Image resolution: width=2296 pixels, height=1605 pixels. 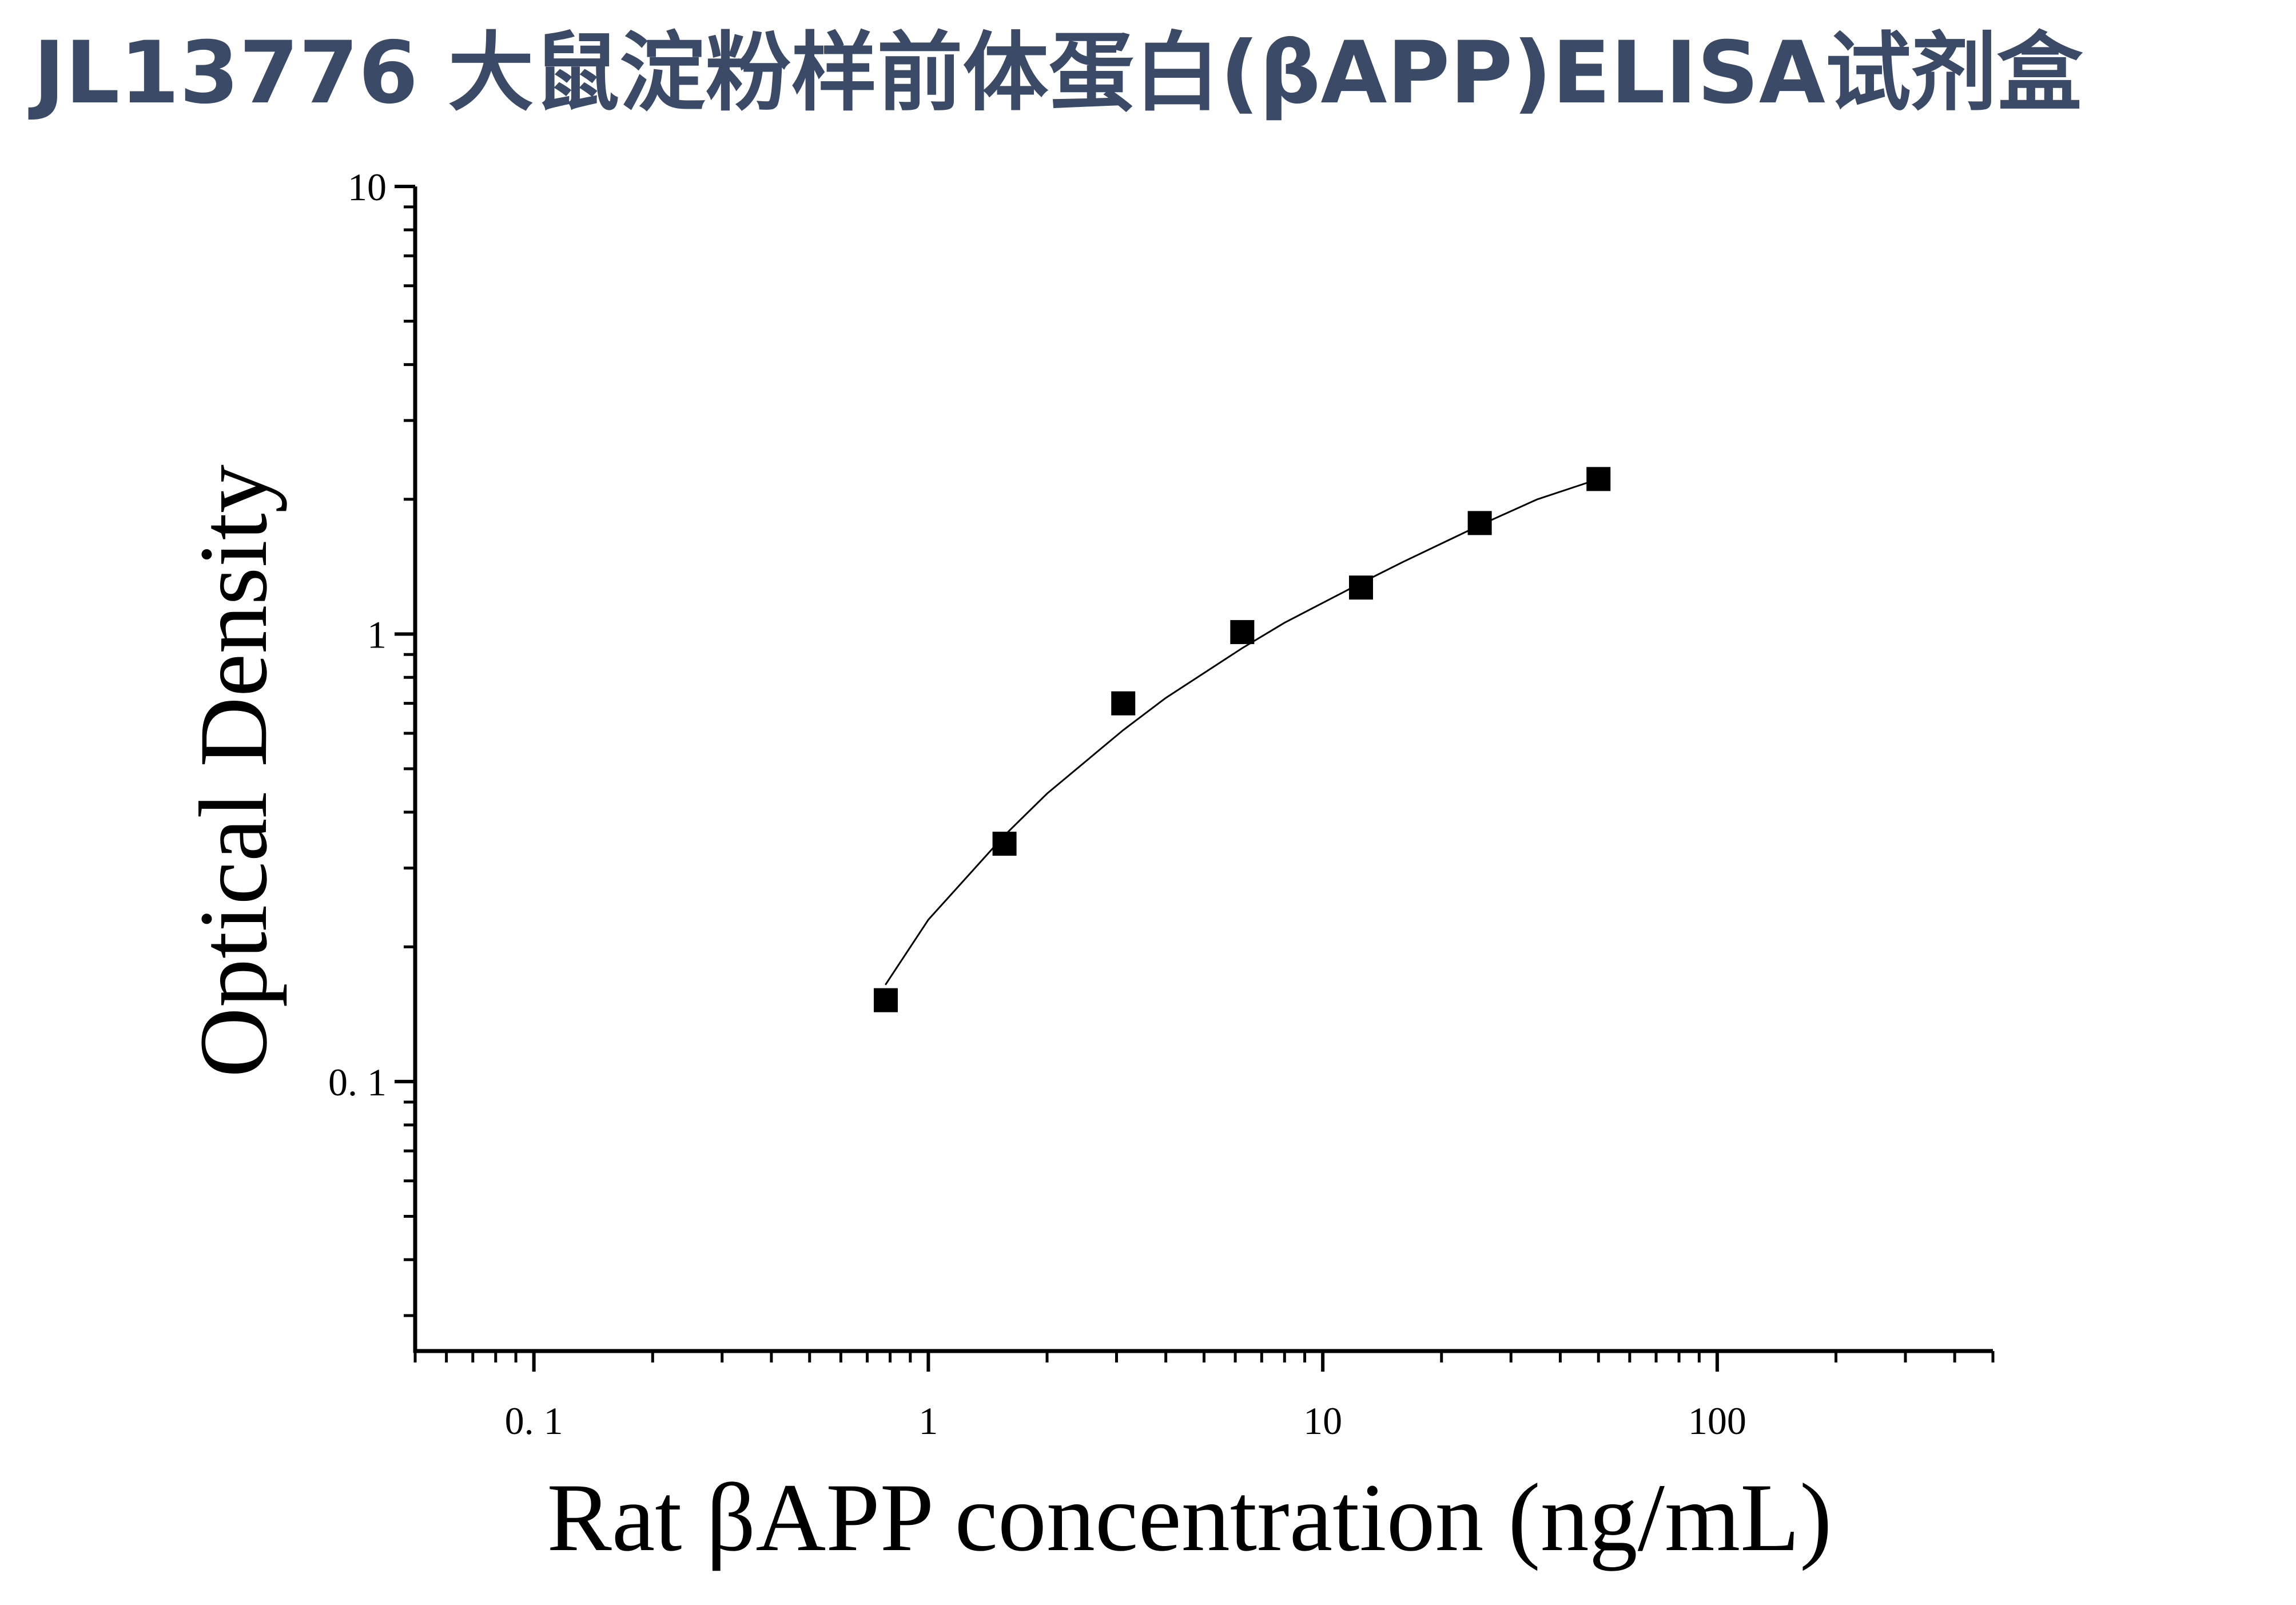 I want to click on y-tick-label: 1, so click(x=377, y=634).